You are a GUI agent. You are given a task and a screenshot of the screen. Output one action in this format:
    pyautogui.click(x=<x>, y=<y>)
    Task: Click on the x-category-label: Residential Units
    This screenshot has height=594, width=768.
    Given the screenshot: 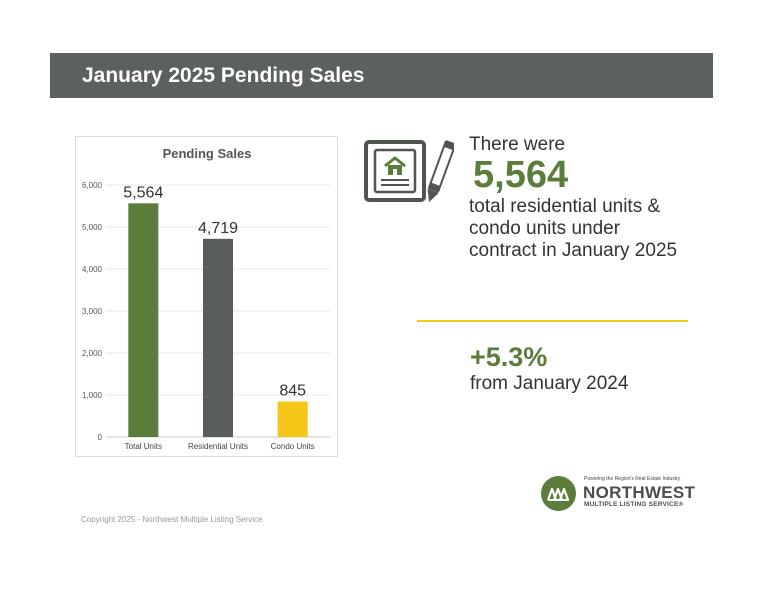 What is the action you would take?
    pyautogui.click(x=218, y=446)
    